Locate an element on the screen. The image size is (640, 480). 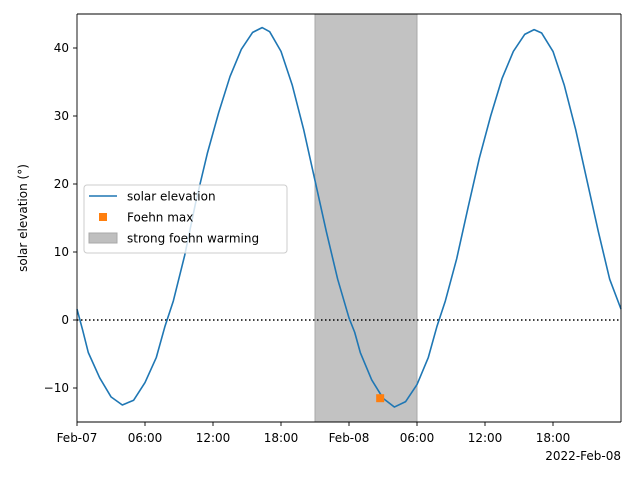
legend-label: solar elevation is located at coordinates (171, 197).